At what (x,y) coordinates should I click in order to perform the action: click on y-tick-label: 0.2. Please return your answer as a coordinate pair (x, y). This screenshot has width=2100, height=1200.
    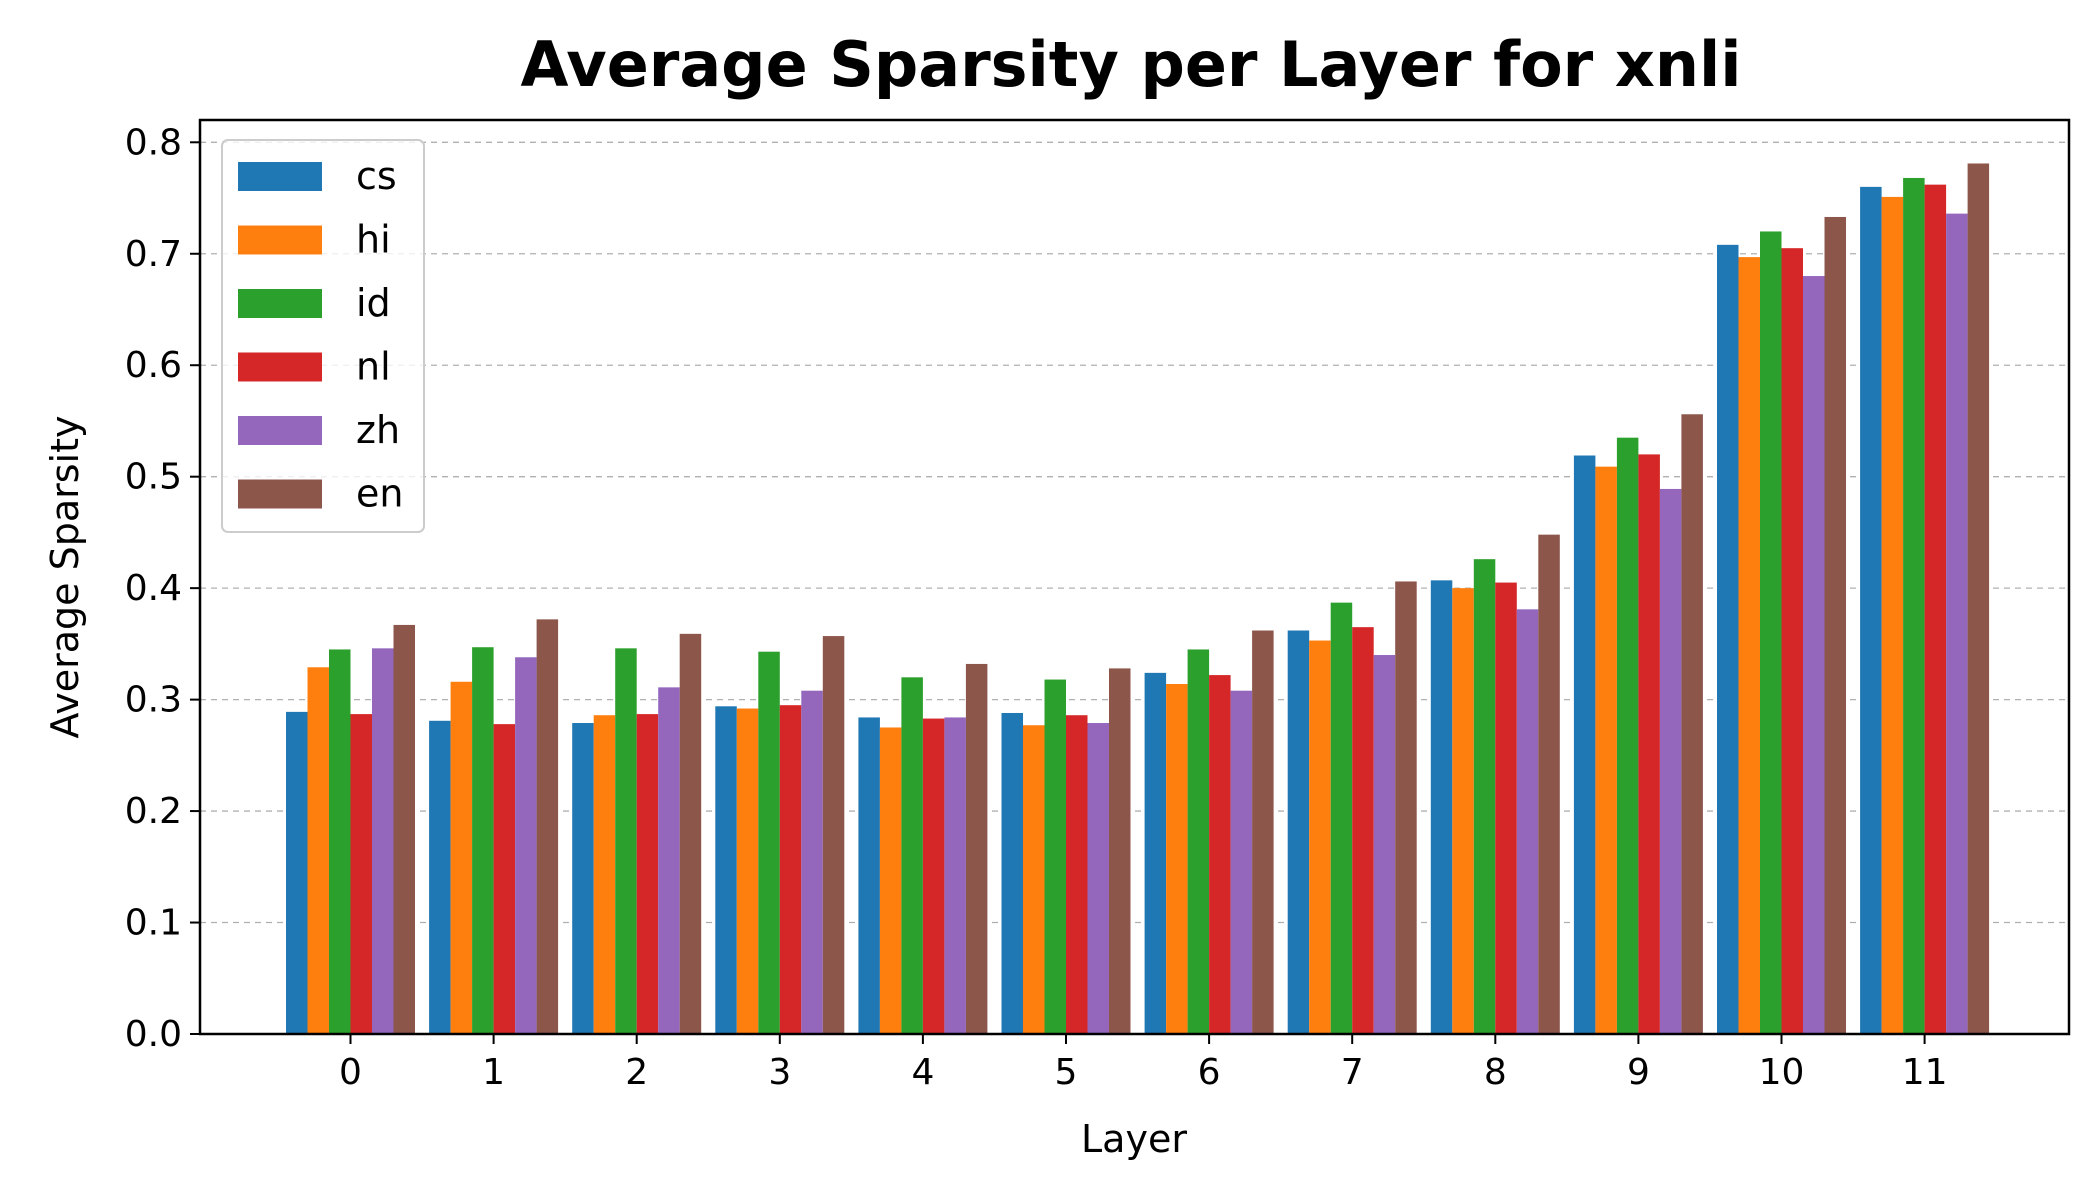
    Looking at the image, I should click on (153, 811).